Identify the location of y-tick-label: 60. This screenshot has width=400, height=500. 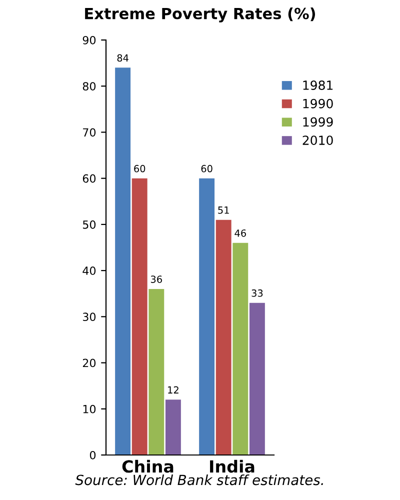
(89, 178).